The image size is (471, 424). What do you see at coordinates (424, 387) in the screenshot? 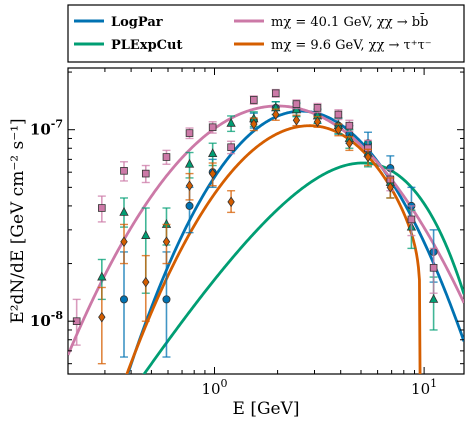
I see `x-tick-label-1: 10¹` at bounding box center [424, 387].